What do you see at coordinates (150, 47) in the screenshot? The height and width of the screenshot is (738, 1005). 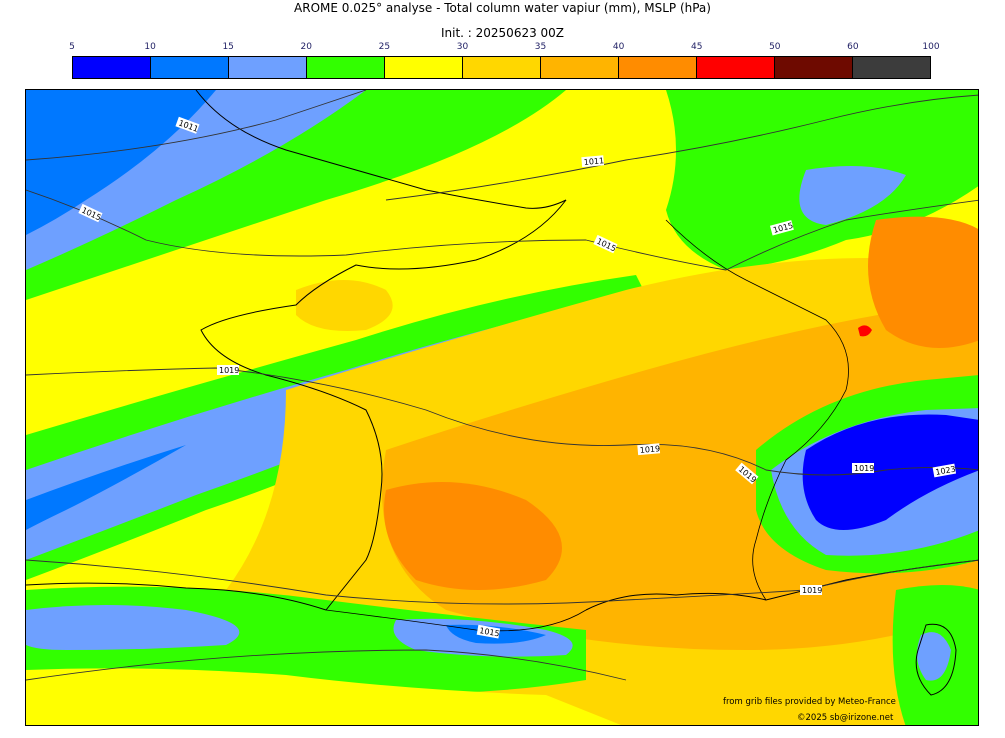 I see `colorbar-tick-label: 10` at bounding box center [150, 47].